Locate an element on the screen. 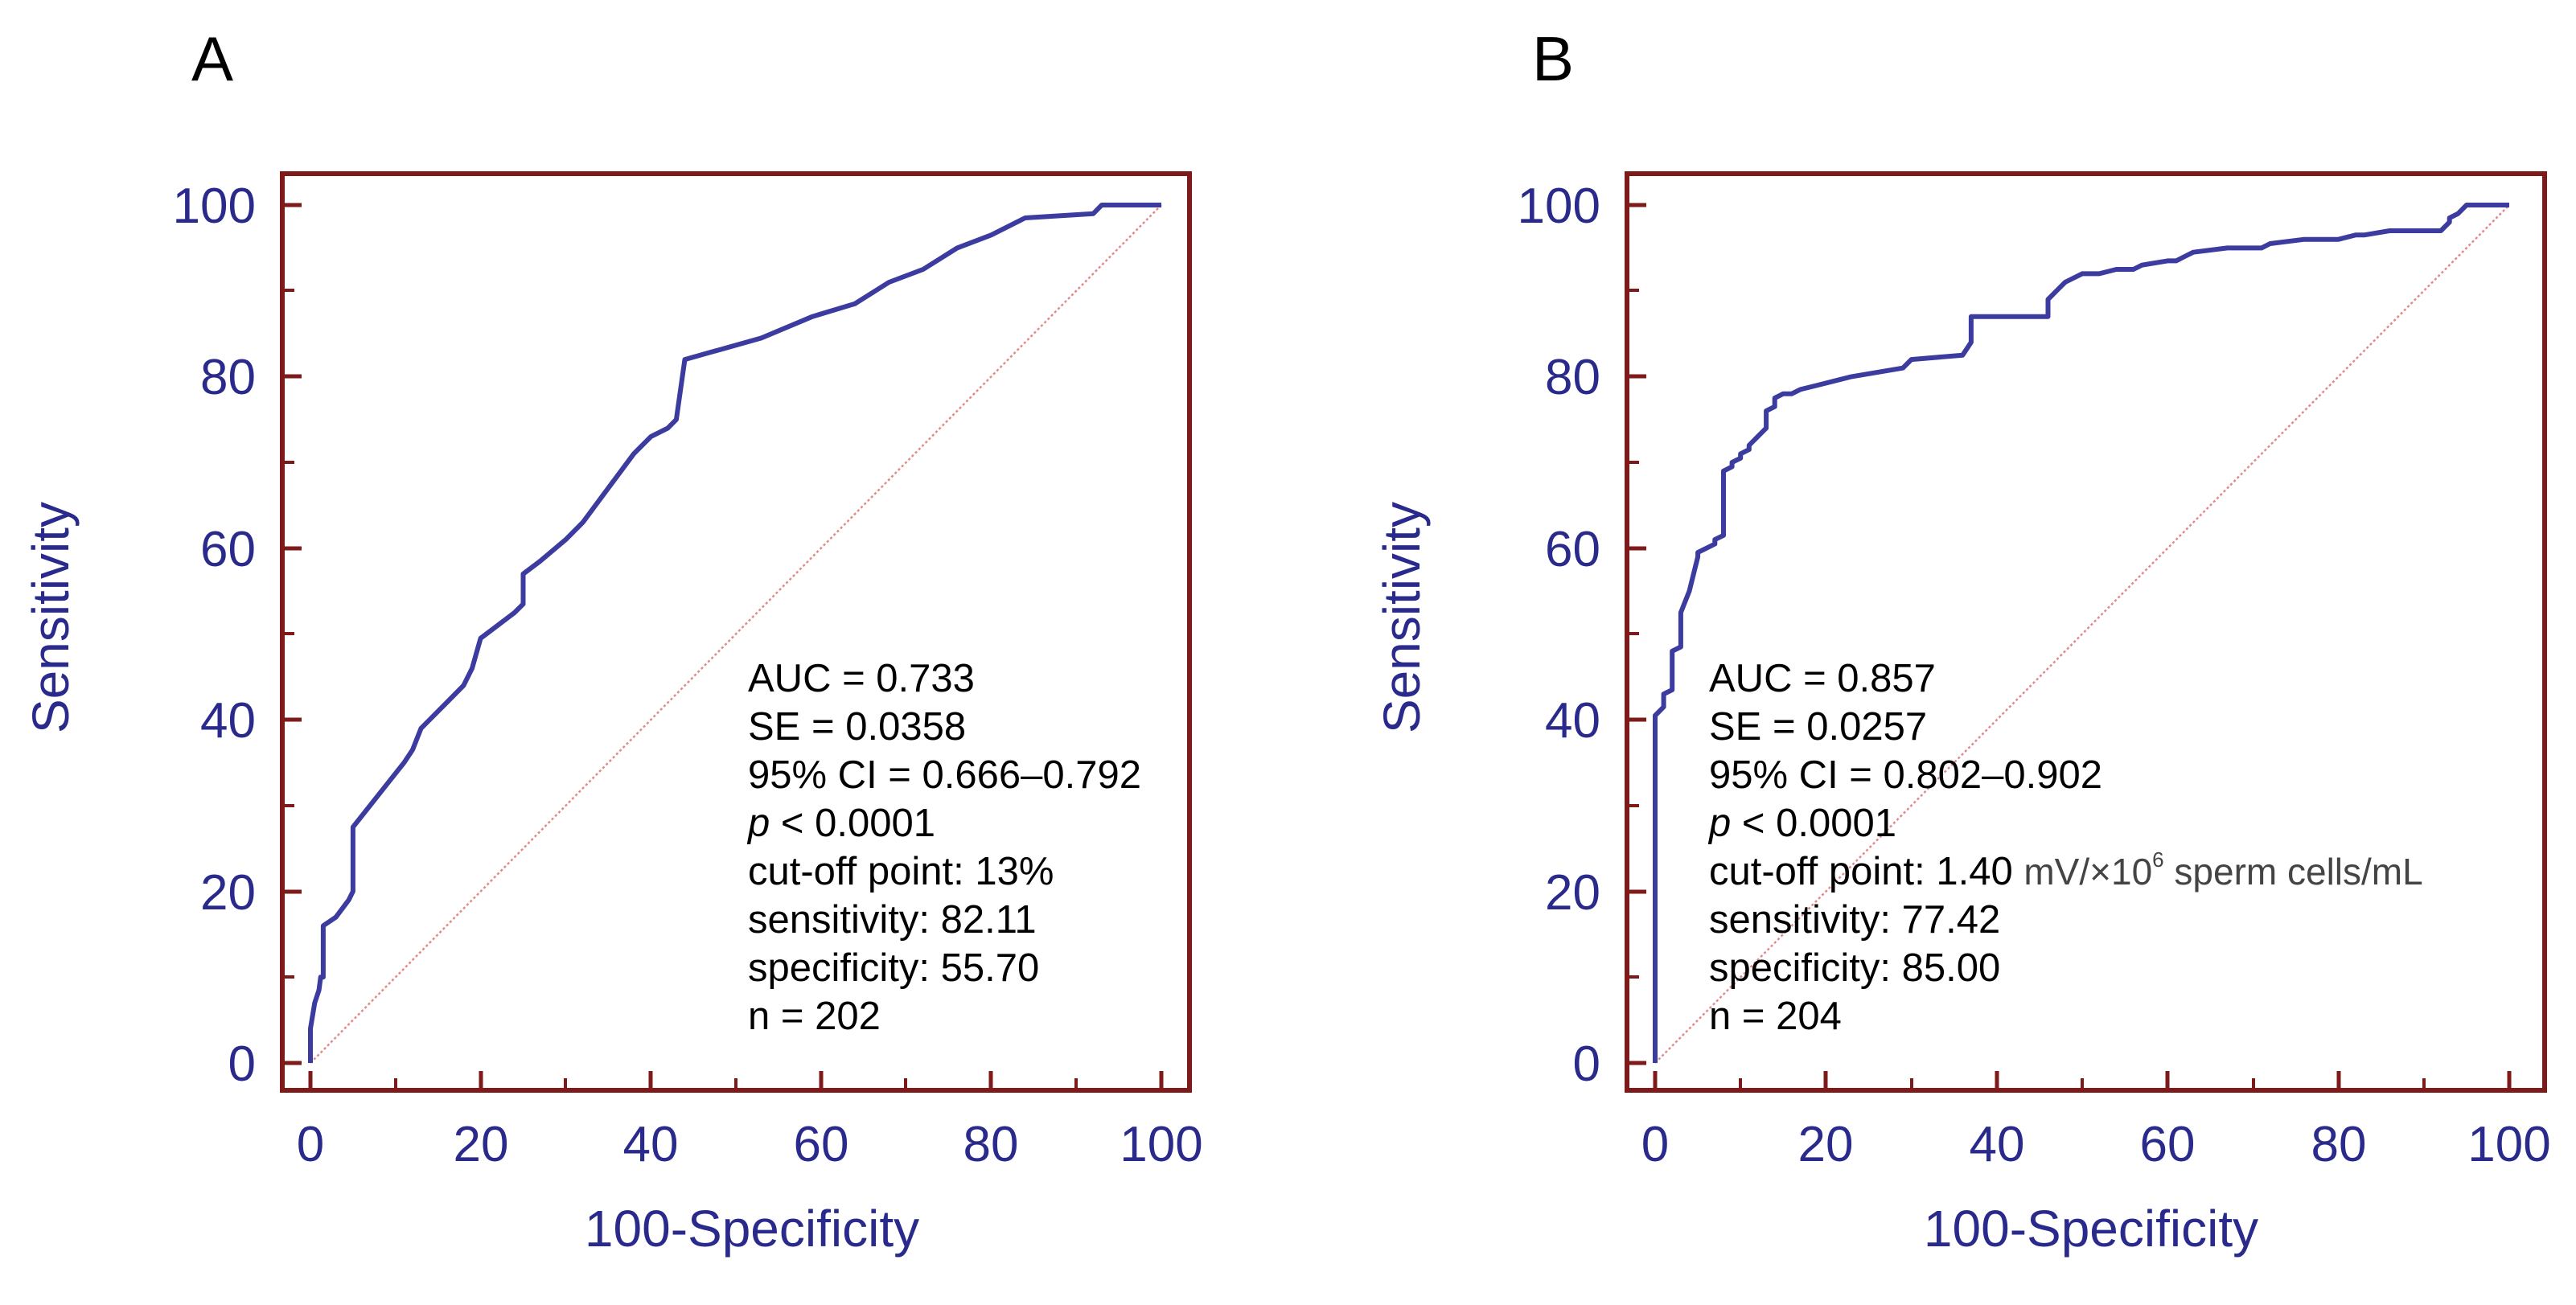  se-text: SE = 0.0257 is located at coordinates (1818, 727).